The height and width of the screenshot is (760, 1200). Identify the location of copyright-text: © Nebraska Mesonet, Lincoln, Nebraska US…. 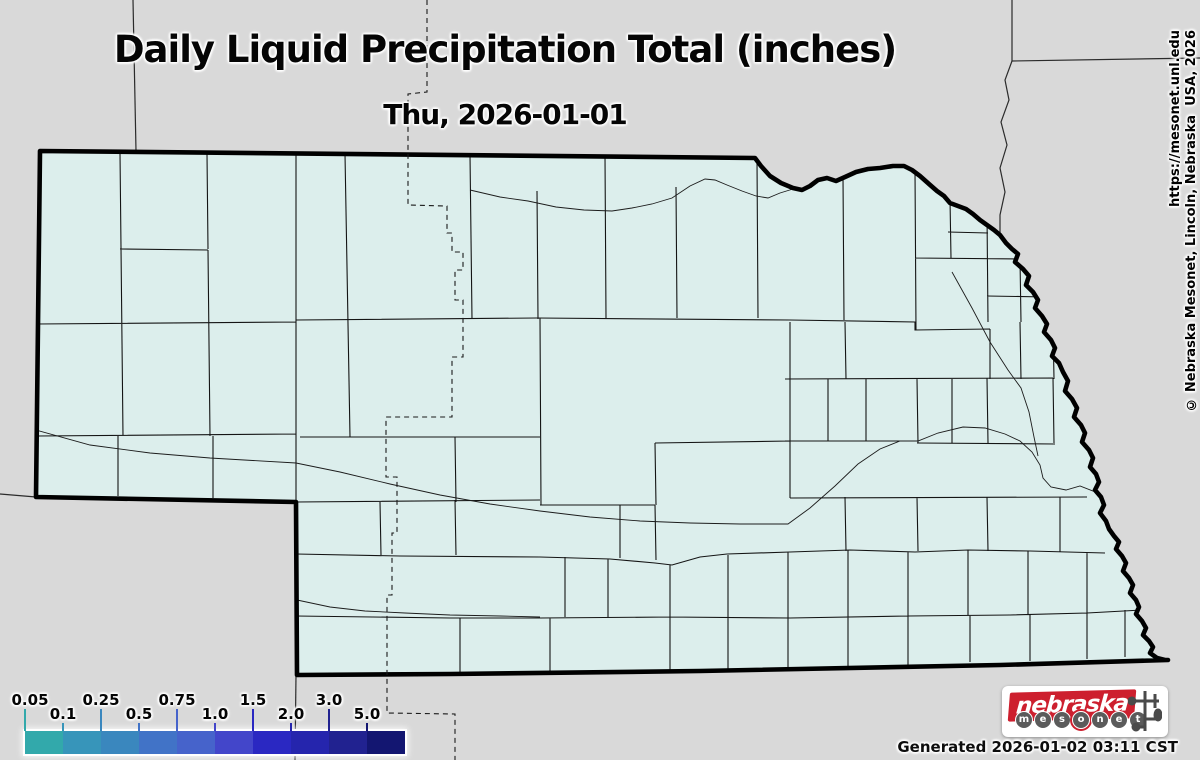
(1191, 221).